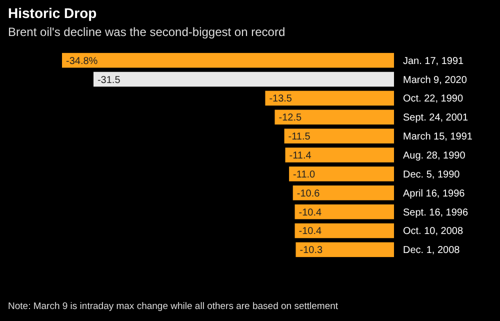 The height and width of the screenshot is (321, 500). Describe the element at coordinates (433, 232) in the screenshot. I see `y-tick-label: Oct. 10, 2008` at that location.